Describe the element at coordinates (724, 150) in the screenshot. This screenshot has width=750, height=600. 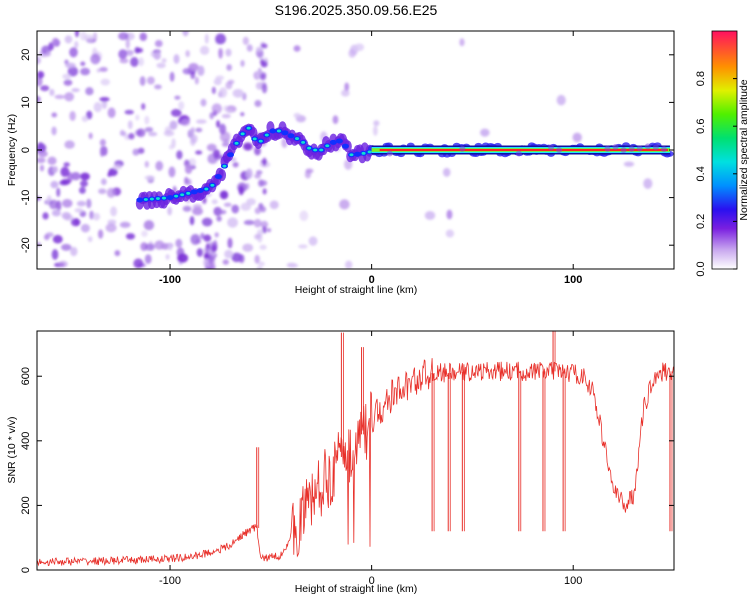
I see `colorbar-gradient` at that location.